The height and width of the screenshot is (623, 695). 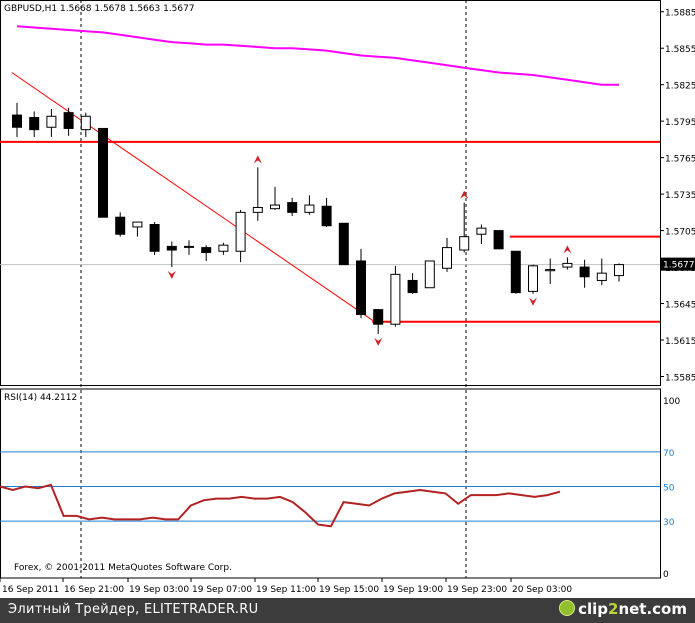 What do you see at coordinates (567, 608) in the screenshot?
I see `globe-icon` at bounding box center [567, 608].